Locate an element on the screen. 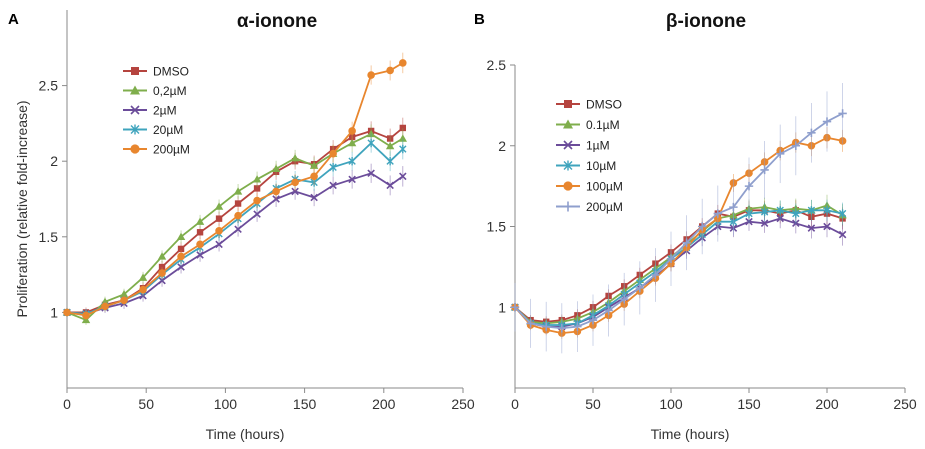 The width and height of the screenshot is (925, 449). legend-label: 20µM is located at coordinates (168, 130).